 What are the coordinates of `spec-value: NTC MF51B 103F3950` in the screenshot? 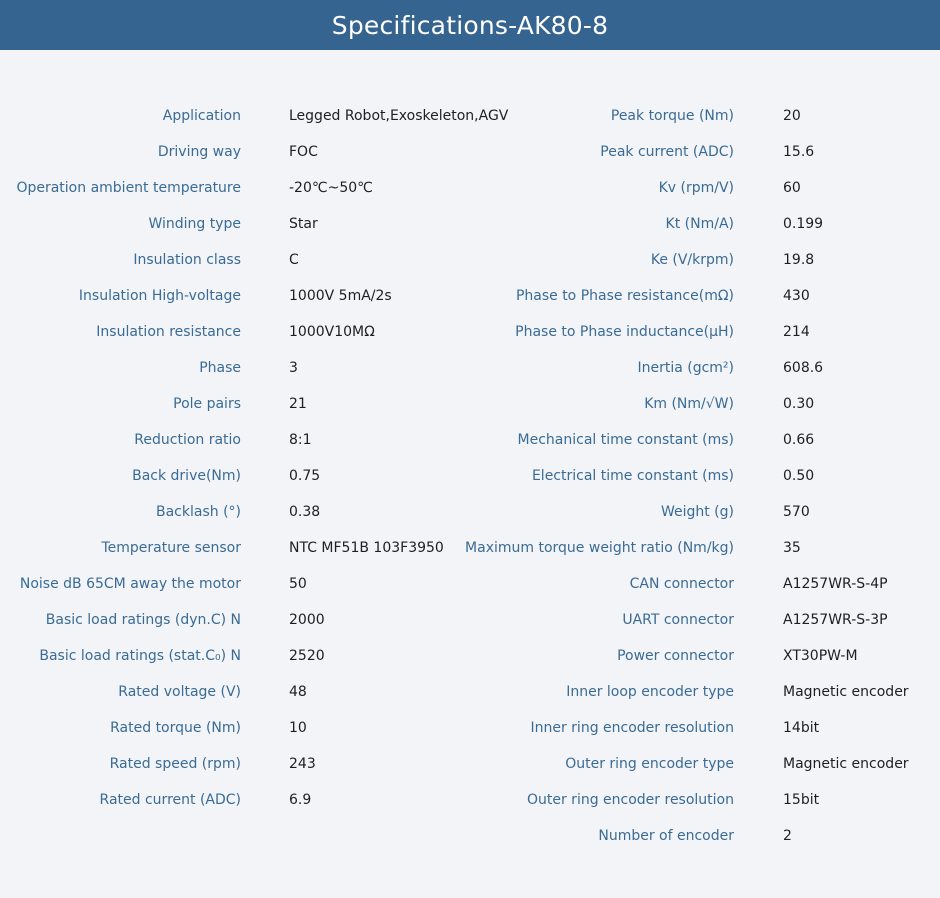 It's located at (366, 548).